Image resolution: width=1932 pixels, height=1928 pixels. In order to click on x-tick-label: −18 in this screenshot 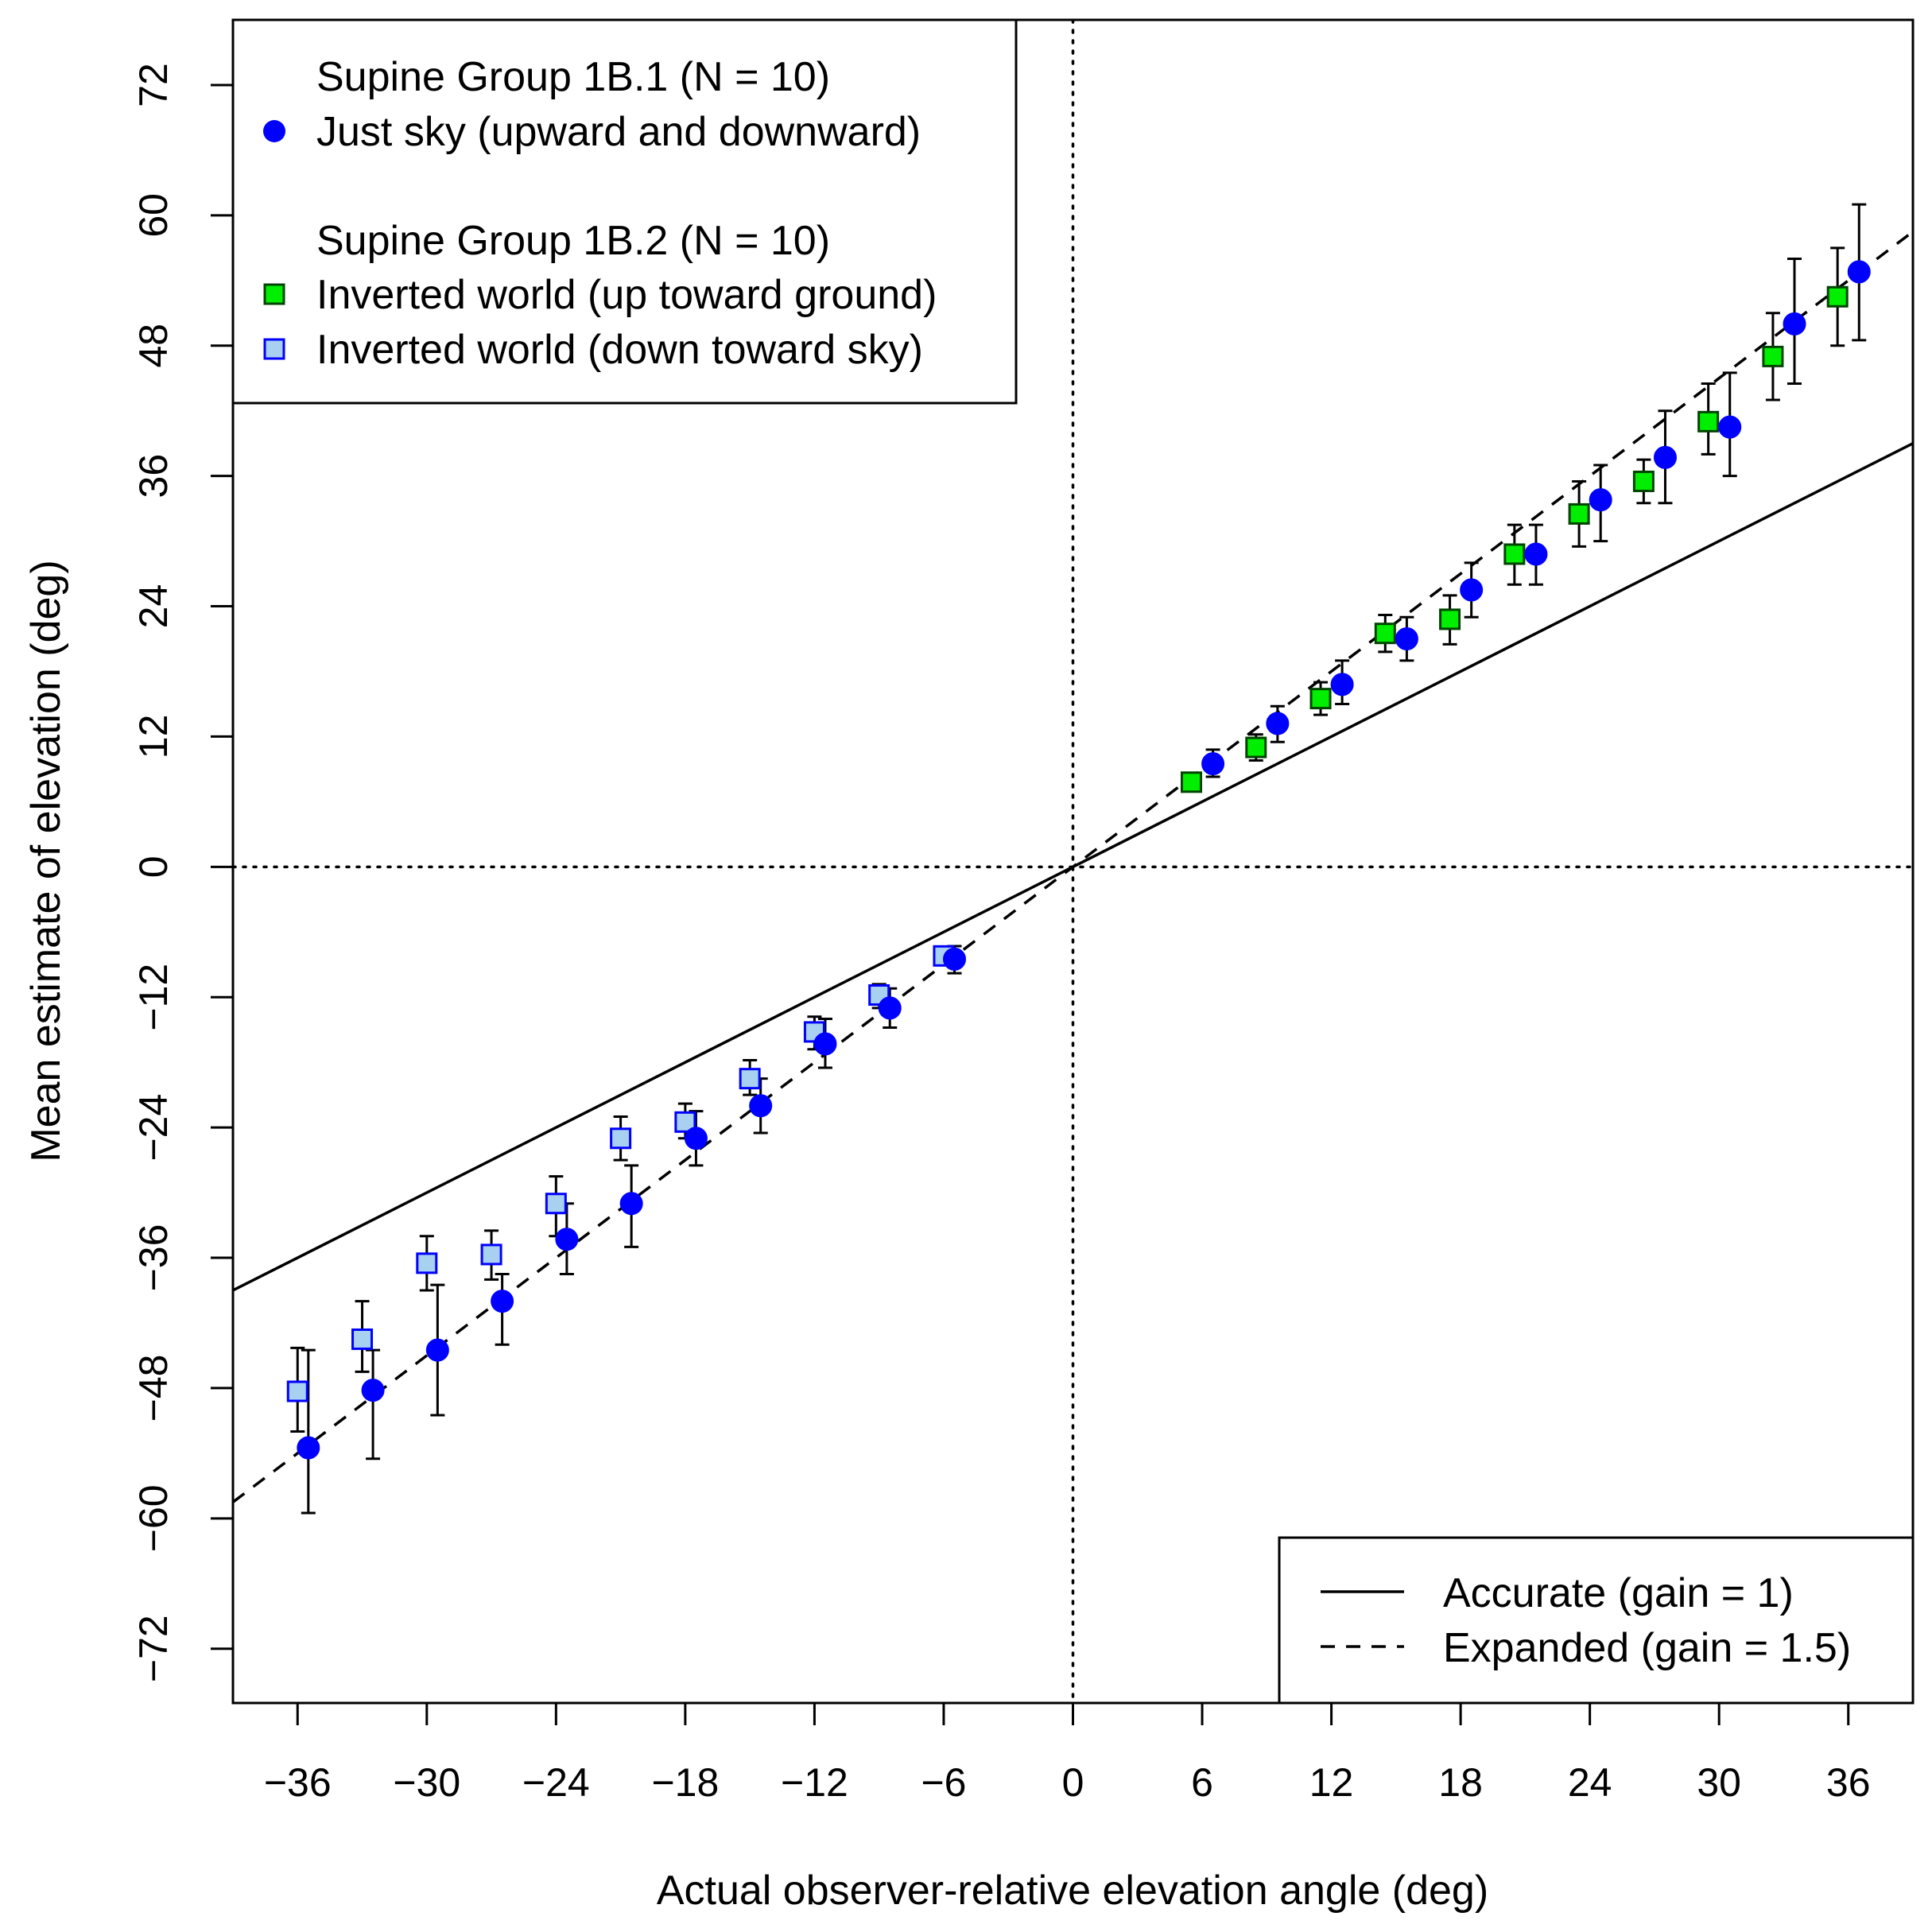, I will do `click(685, 1782)`.